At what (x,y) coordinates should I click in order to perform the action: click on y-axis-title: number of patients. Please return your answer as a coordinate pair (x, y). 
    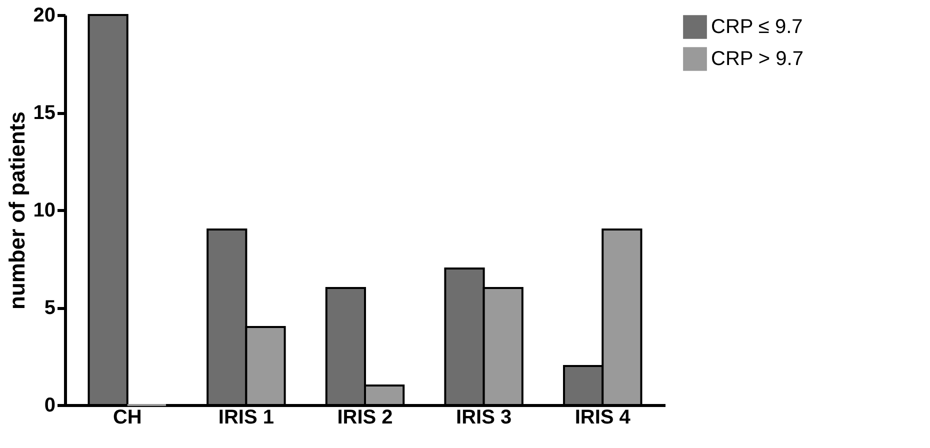
    Looking at the image, I should click on (17, 210).